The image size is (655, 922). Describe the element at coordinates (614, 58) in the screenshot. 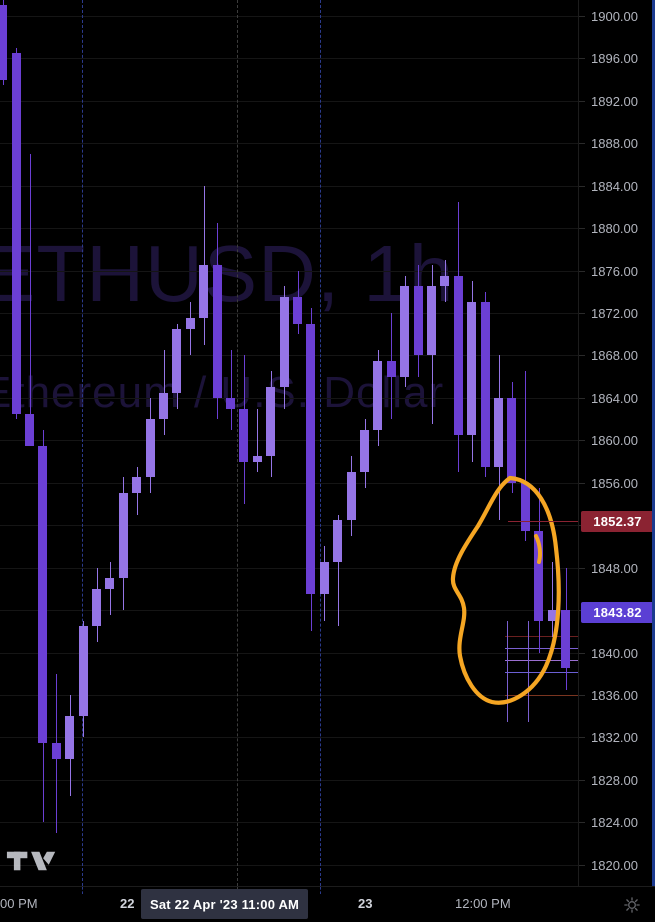

I see `price-axis-label: 1896.00` at that location.